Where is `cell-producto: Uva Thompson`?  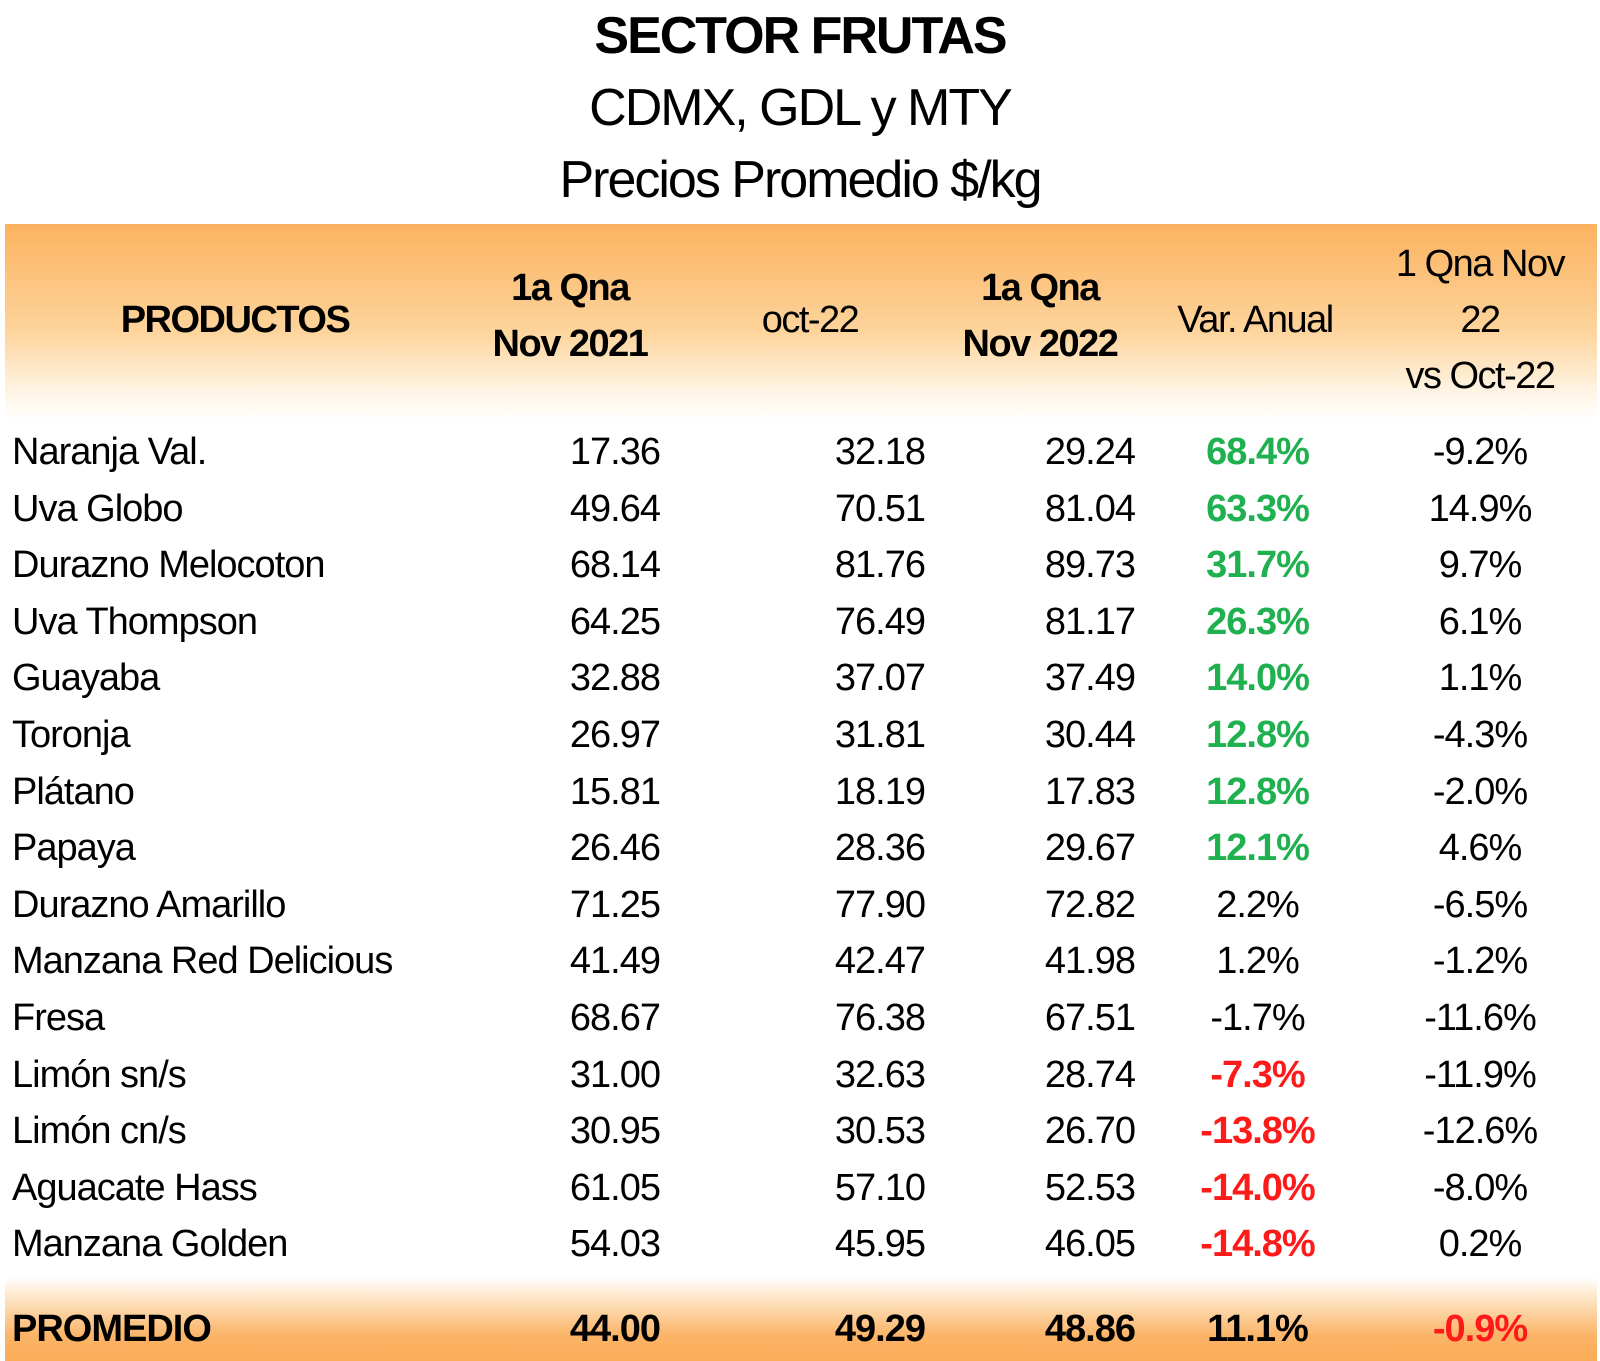
cell-producto: Uva Thompson is located at coordinates (135, 622).